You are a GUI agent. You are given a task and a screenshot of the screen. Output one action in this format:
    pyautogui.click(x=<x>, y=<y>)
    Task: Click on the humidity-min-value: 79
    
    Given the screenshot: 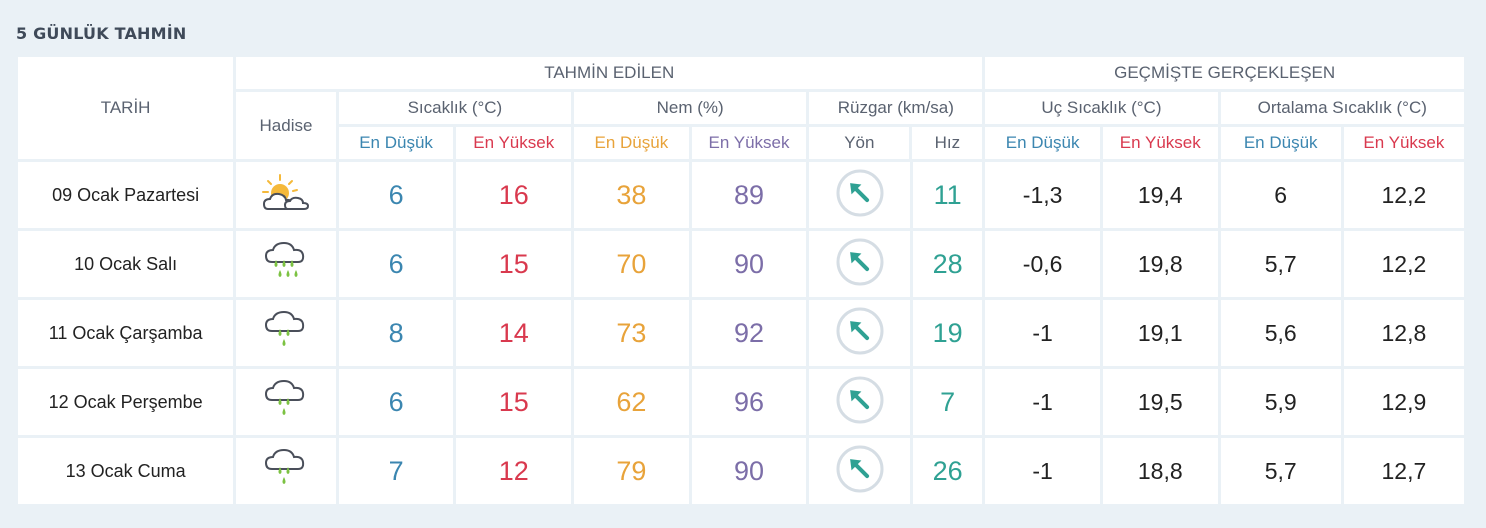 What is the action you would take?
    pyautogui.click(x=631, y=471)
    